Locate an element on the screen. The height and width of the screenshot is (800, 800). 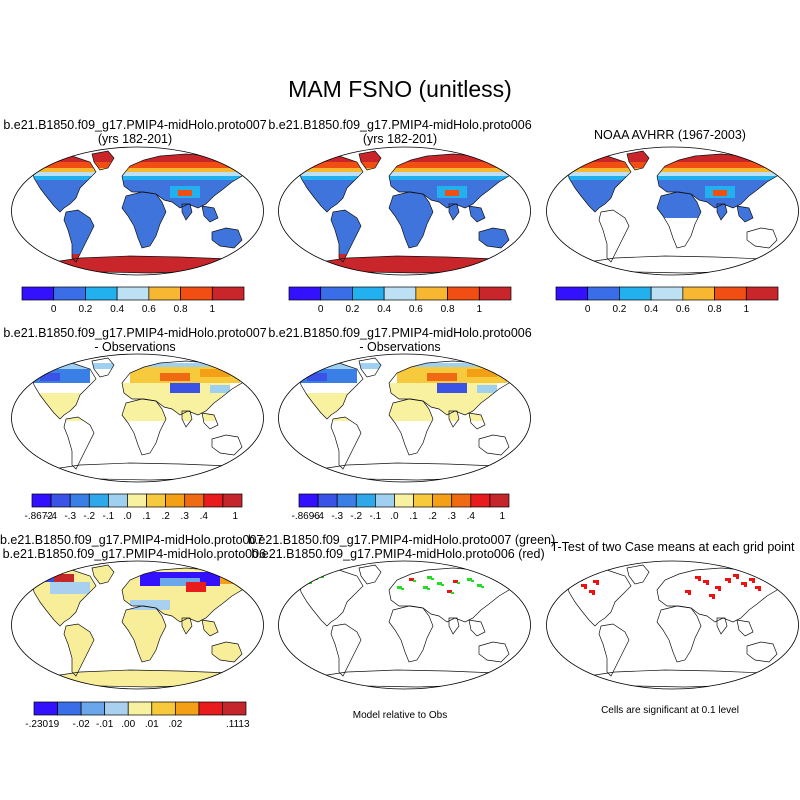
colorbar-proto007-minus-proto006: -.23019 -.02 -.01 .00 .01 .02 .1113 is located at coordinates (137, 715).